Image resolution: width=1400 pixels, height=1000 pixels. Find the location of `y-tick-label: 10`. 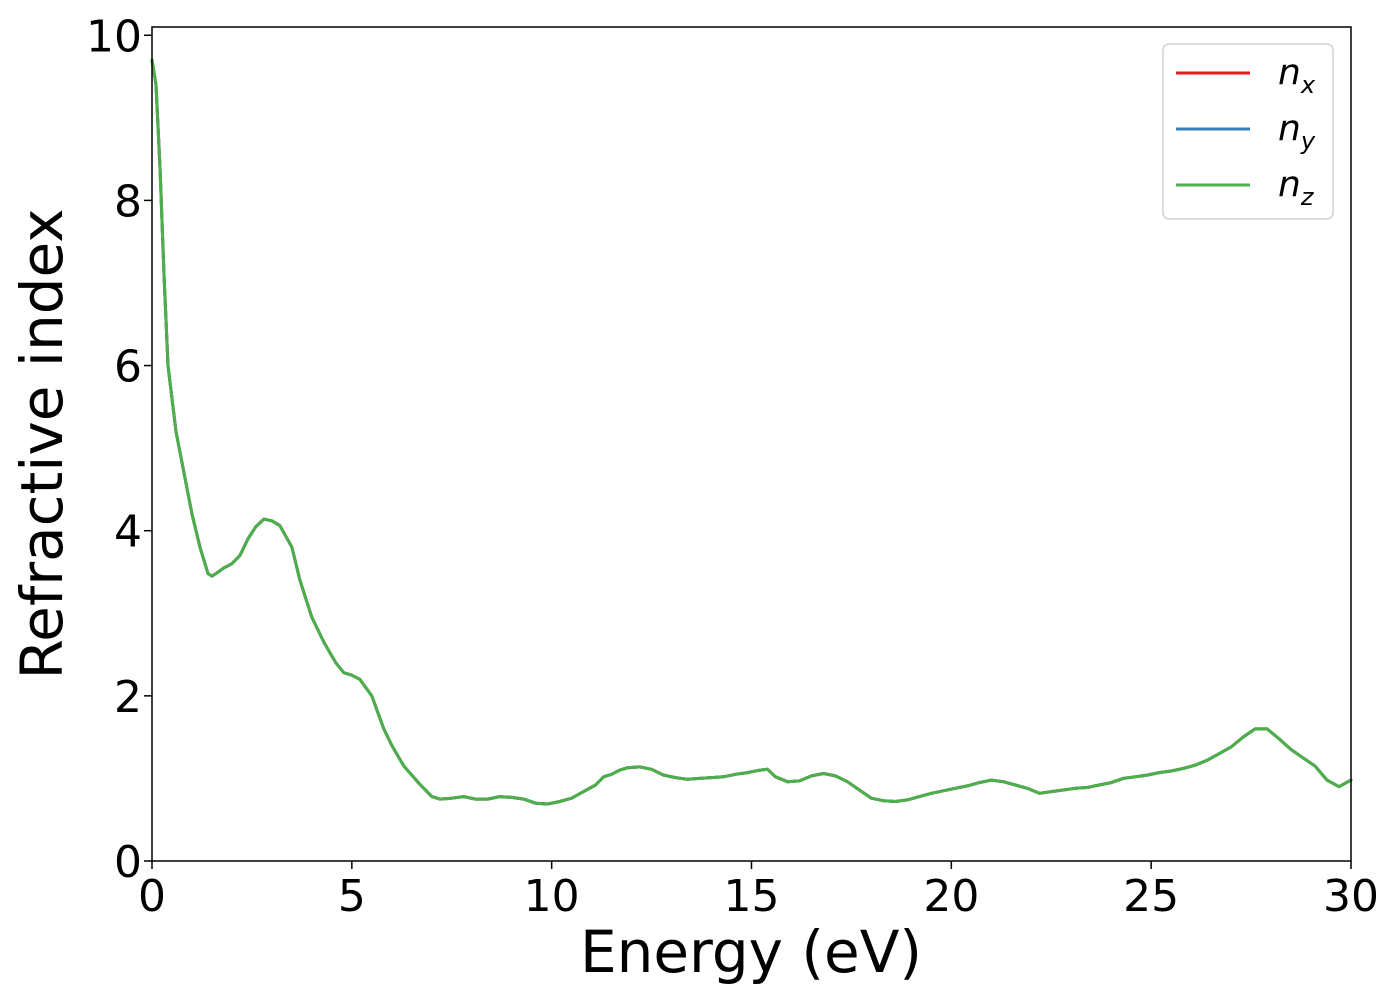

y-tick-label: 10 is located at coordinates (114, 36).